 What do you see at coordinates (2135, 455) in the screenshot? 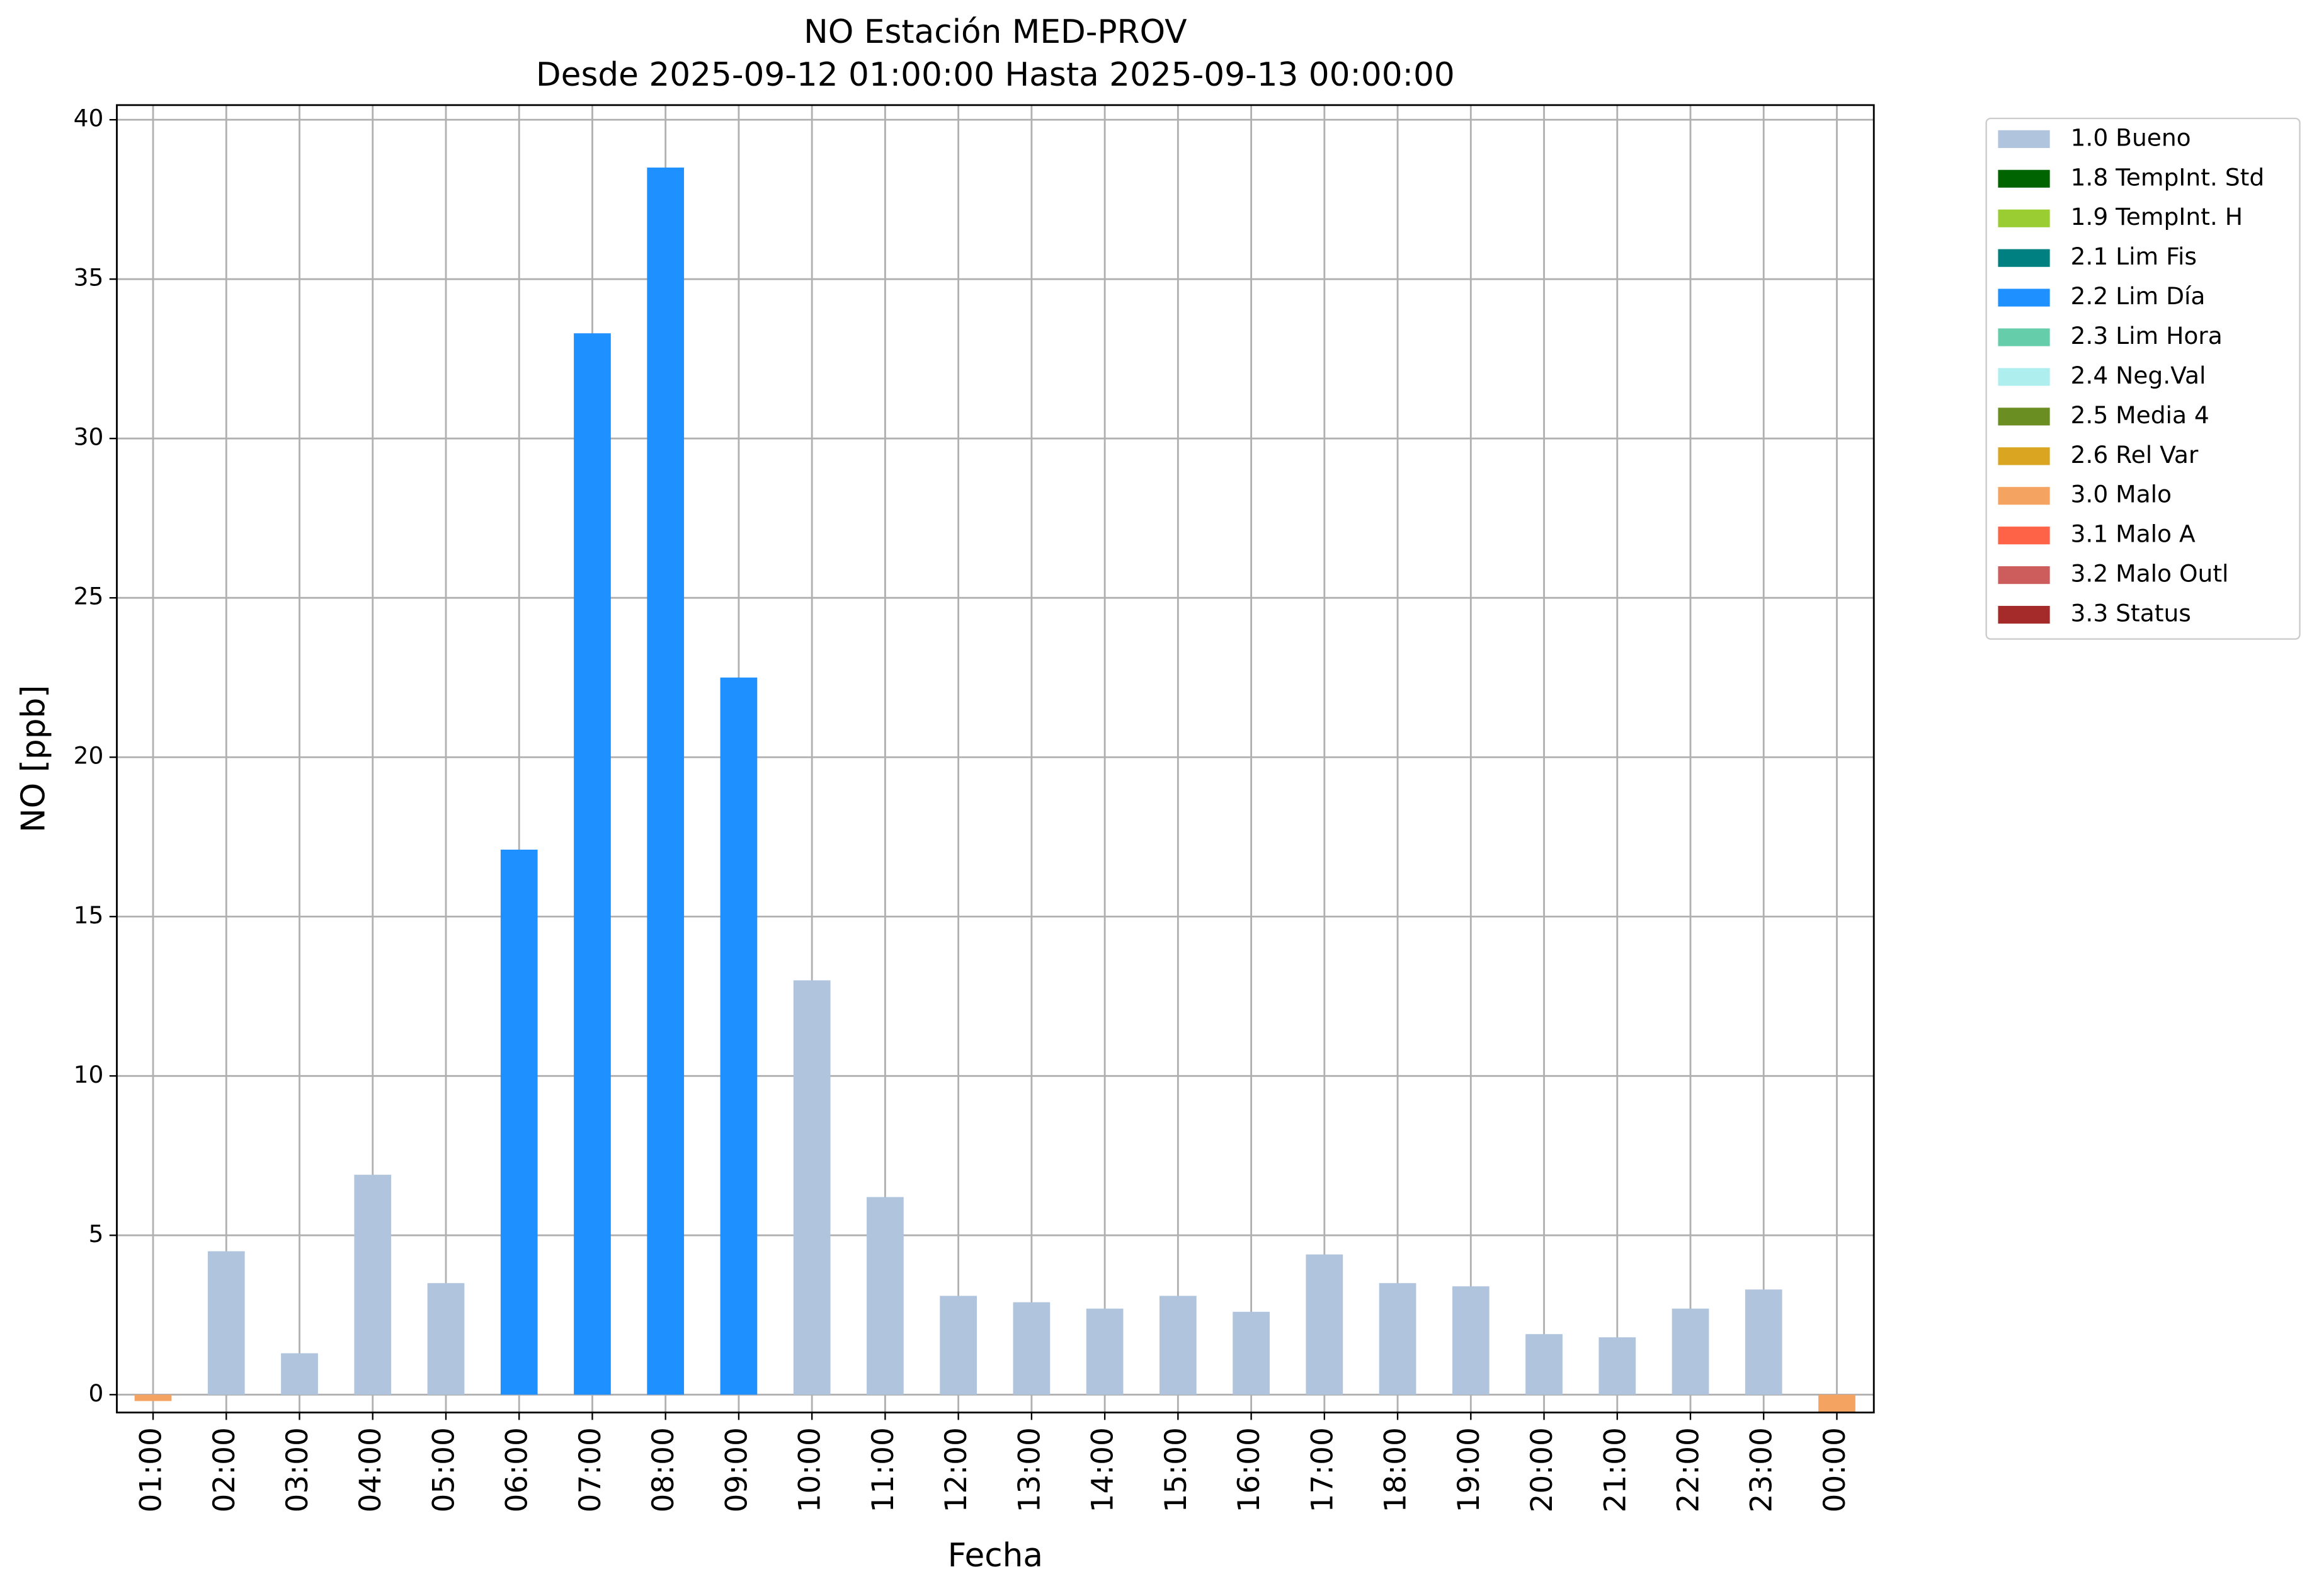
I see `legend-label: 2.6 Rel Var` at bounding box center [2135, 455].